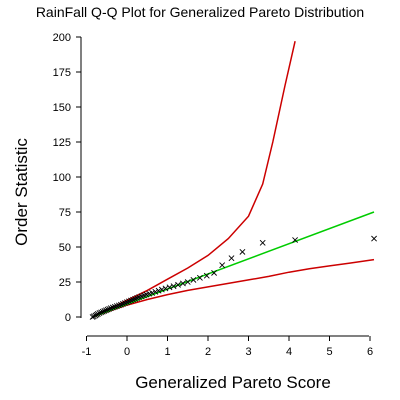 This screenshot has height=400, width=400. I want to click on y-tick-label: 100, so click(62, 178).